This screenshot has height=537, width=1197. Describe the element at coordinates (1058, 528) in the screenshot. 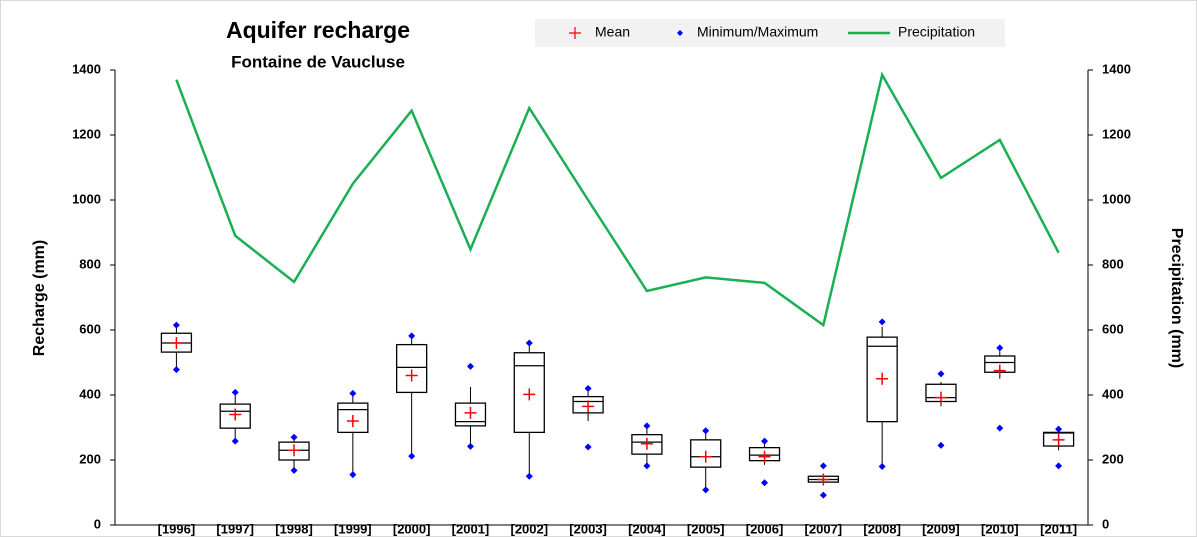

I see `x-tick-label: [2011]` at that location.